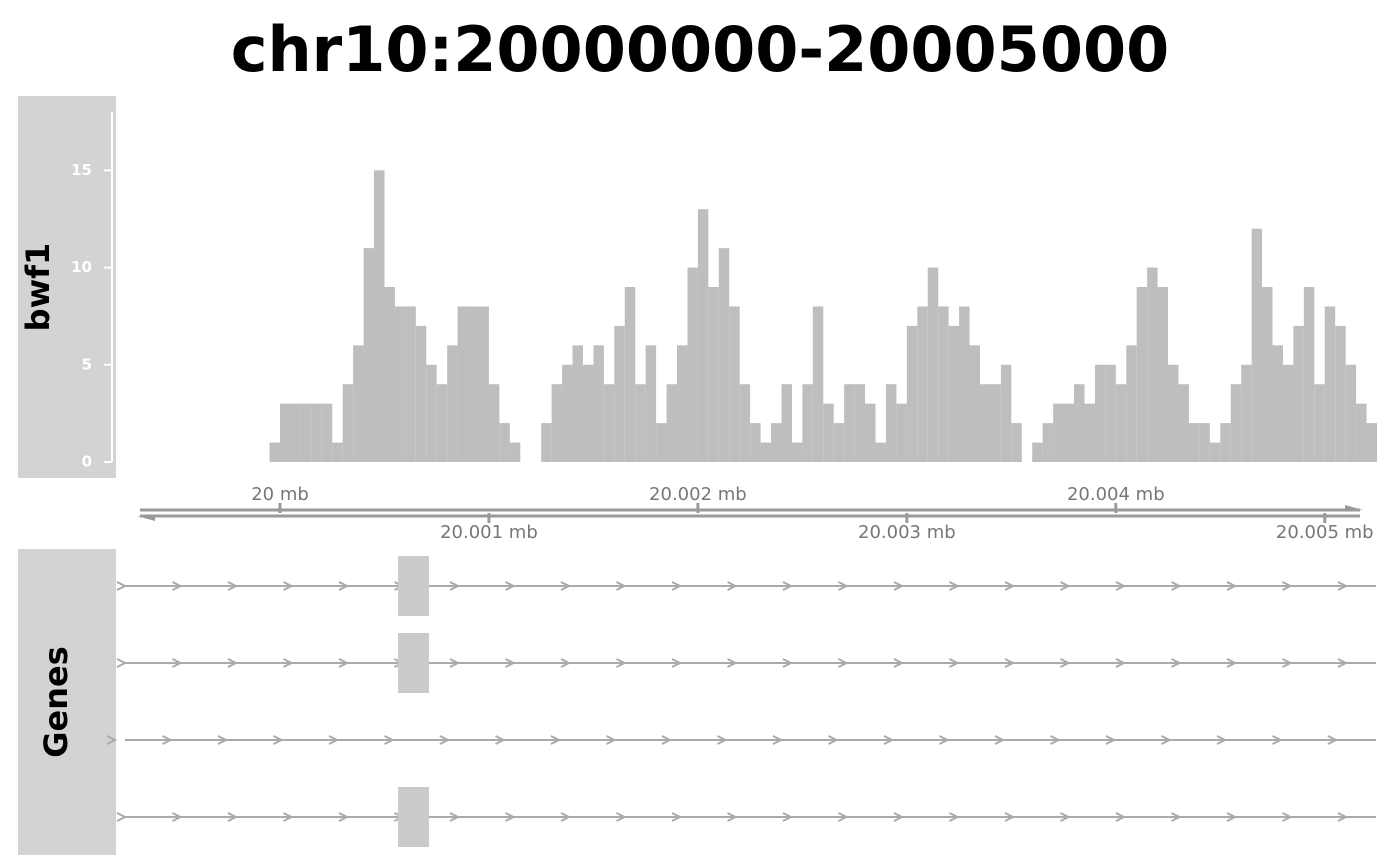  Describe the element at coordinates (413, 586) in the screenshot. I see `exon` at that location.